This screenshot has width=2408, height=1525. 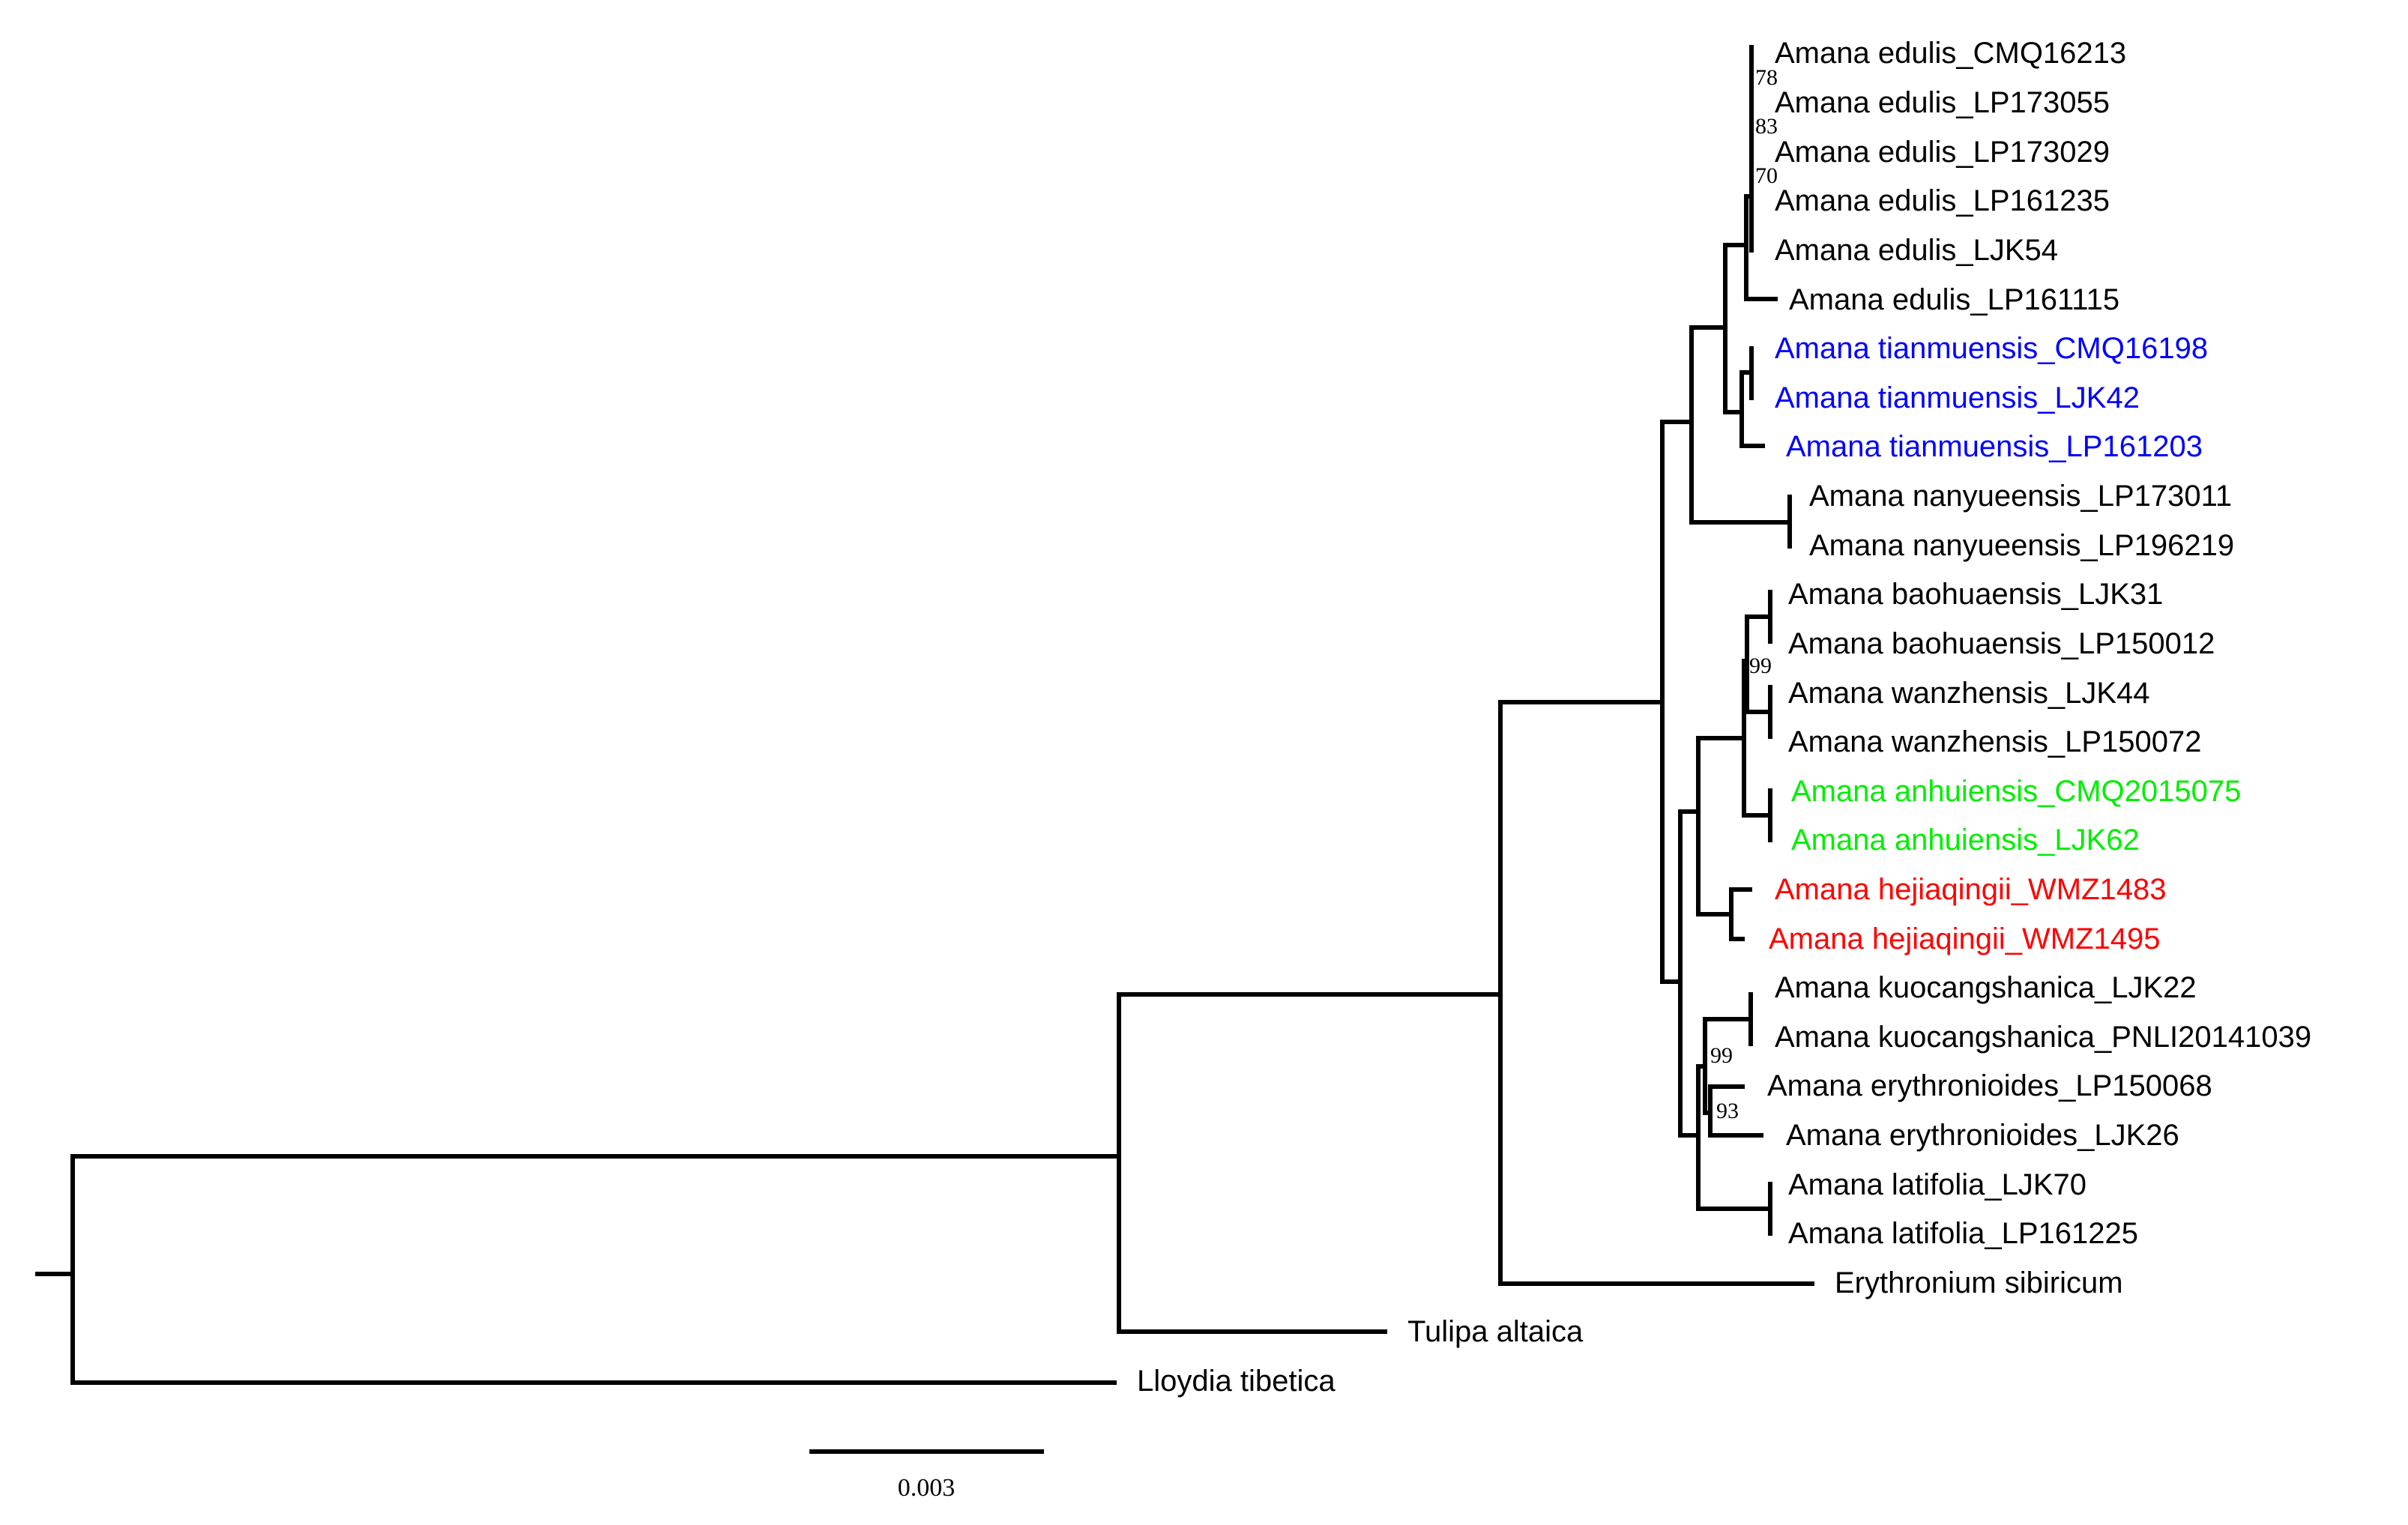 What do you see at coordinates (1994, 447) in the screenshot?
I see `taxon-label: Amana tianmuensis_LP161203` at bounding box center [1994, 447].